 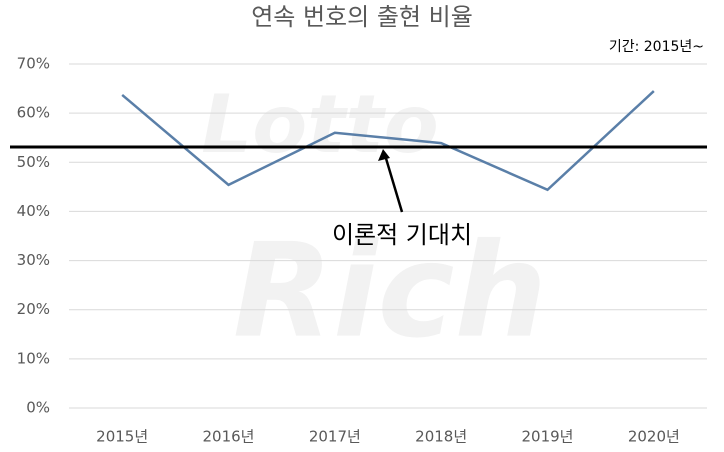 What do you see at coordinates (384, 155) in the screenshot?
I see `annotation-arrowhead` at bounding box center [384, 155].